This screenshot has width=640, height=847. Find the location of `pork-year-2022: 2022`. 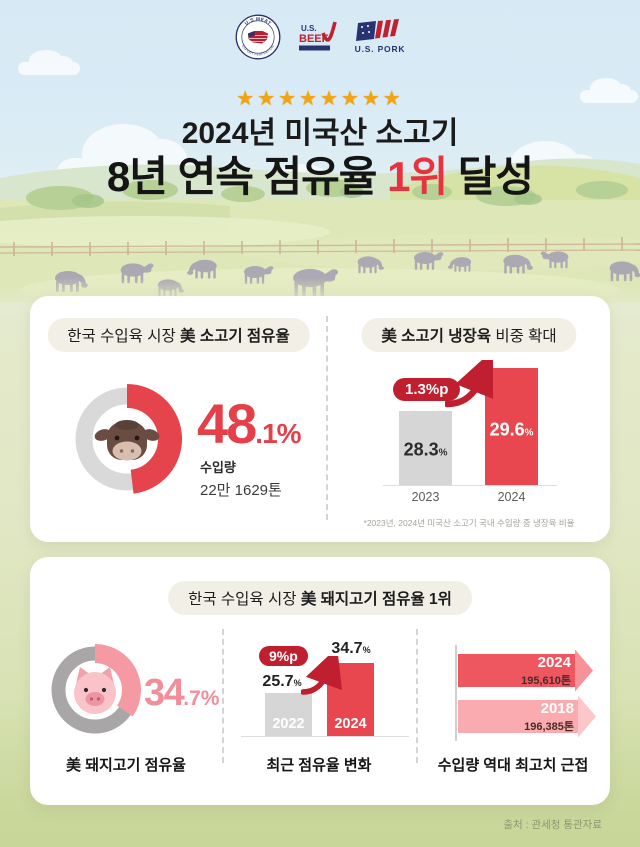

pork-year-2022: 2022 is located at coordinates (288, 724).